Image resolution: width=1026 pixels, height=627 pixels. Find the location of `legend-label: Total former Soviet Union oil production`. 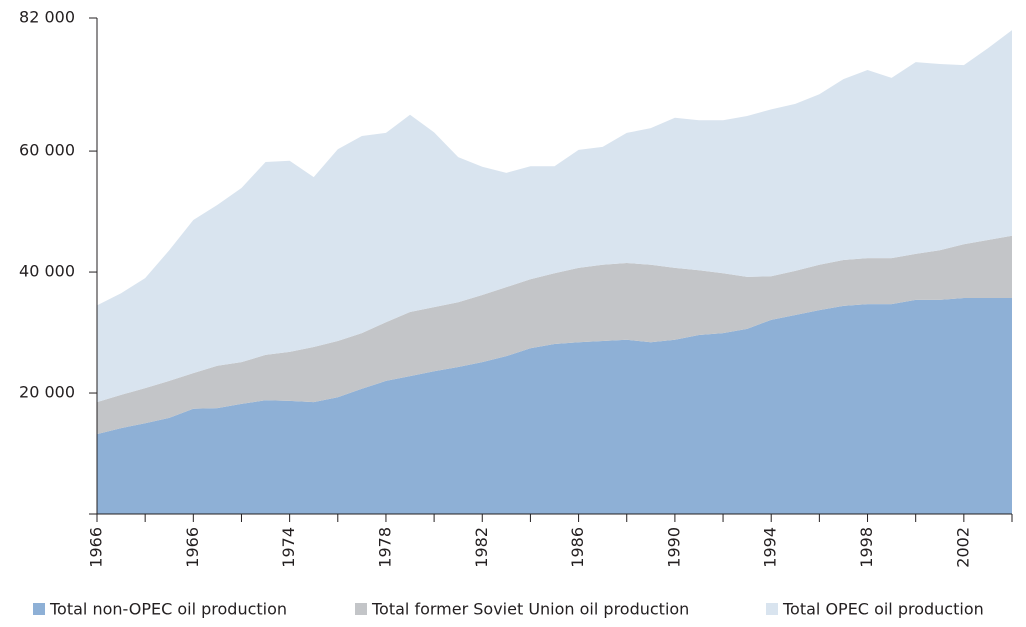

legend-label: Total former Soviet Union oil production is located at coordinates (530, 609).